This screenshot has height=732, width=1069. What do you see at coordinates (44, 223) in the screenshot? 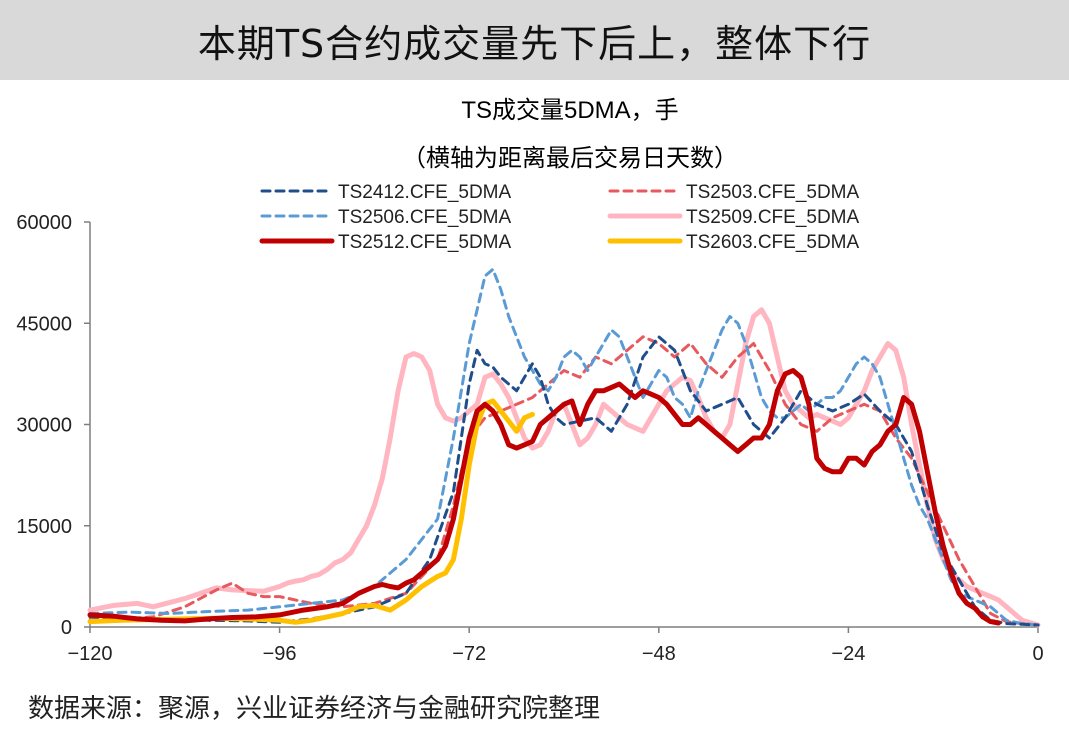
I see `y-tick-label: 60000` at bounding box center [44, 223].